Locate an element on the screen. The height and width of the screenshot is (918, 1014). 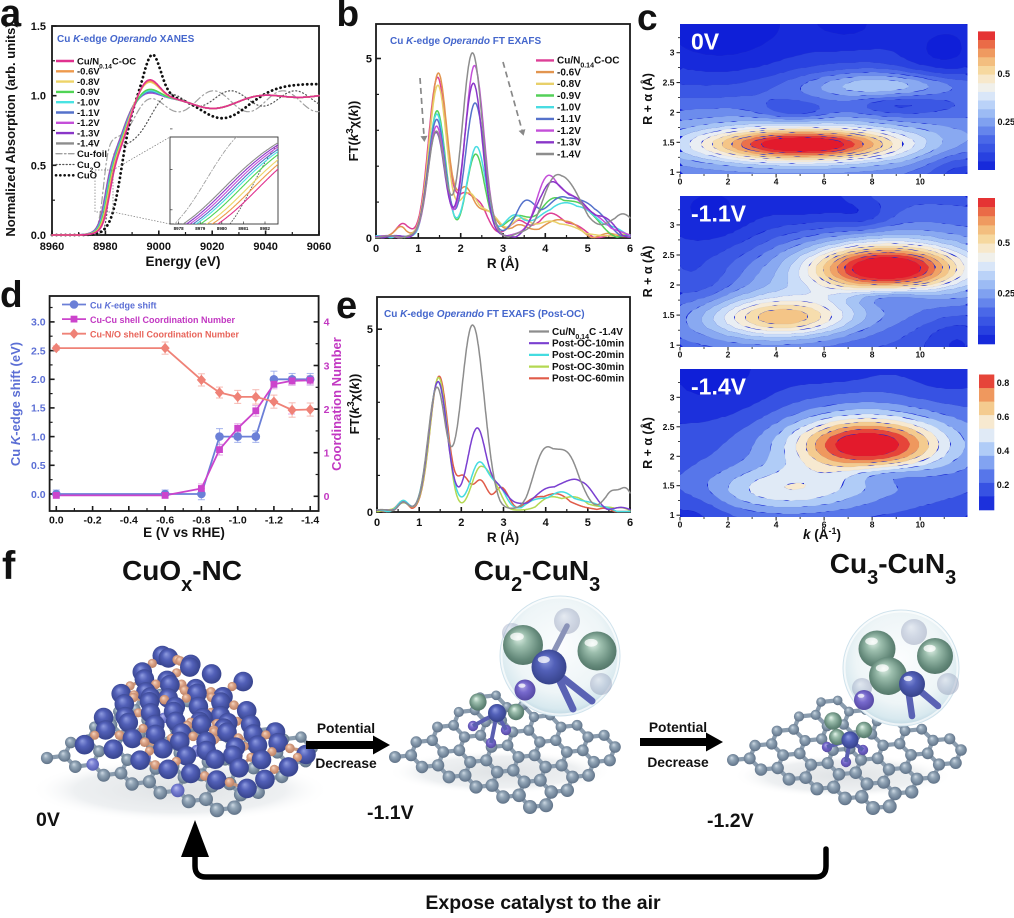
svg-text: -1.2V is located at coordinates (569, 131).